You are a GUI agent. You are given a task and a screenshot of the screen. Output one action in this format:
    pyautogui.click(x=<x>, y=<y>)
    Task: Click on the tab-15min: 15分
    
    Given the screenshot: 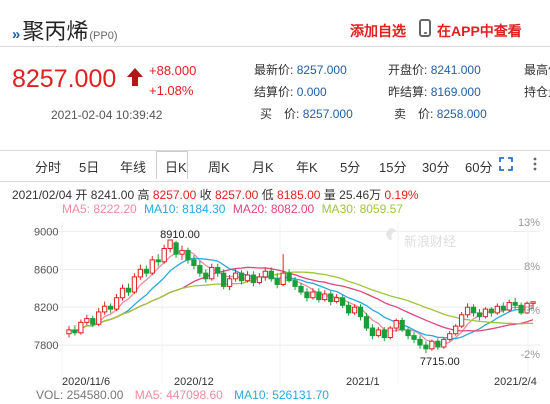 What is the action you would take?
    pyautogui.click(x=393, y=167)
    